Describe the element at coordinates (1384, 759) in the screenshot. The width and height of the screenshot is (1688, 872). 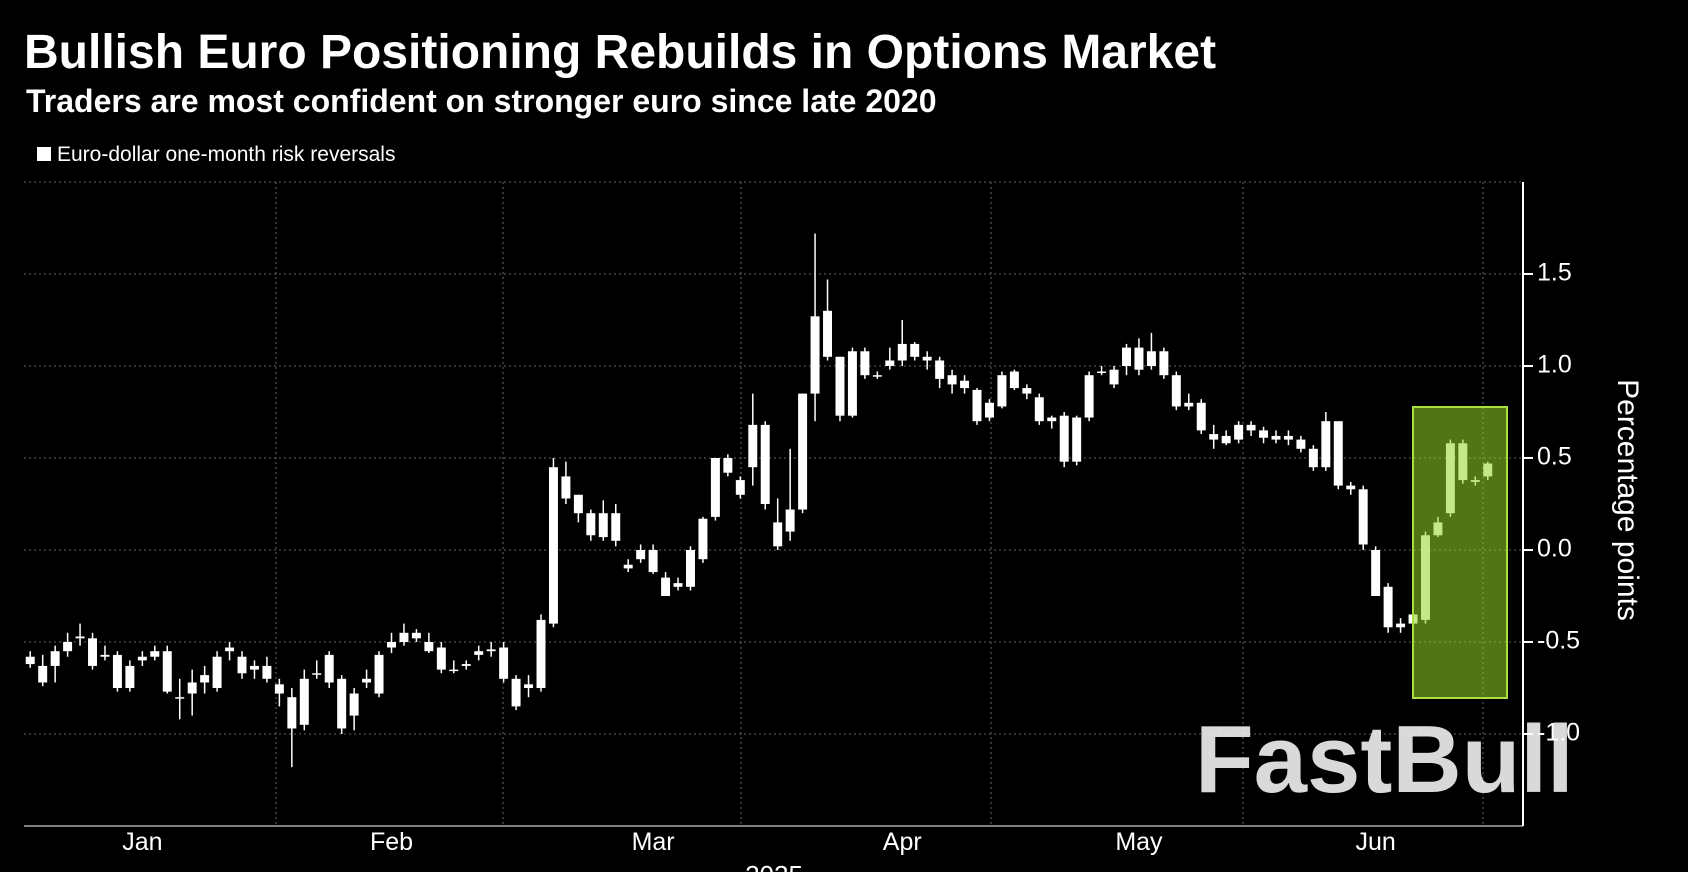
I see `watermark: FastBull` at that location.